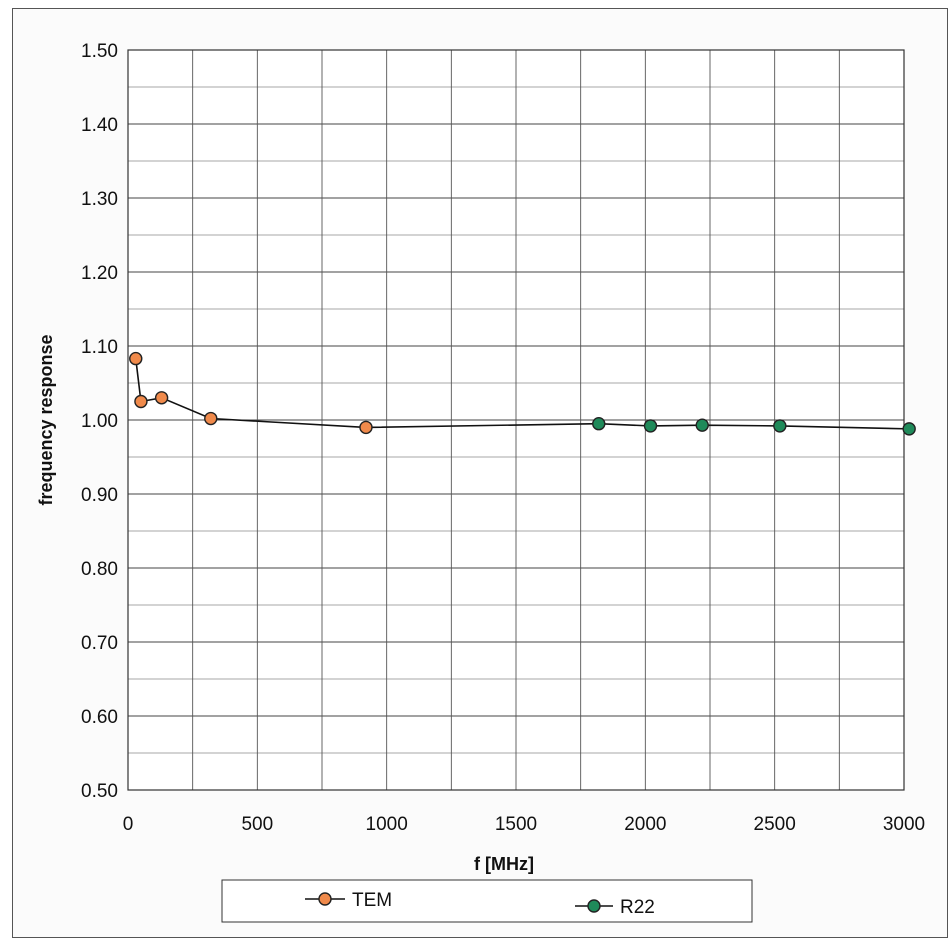 The width and height of the screenshot is (952, 946). What do you see at coordinates (99, 569) in the screenshot?
I see `y-tick-label: 0.80` at bounding box center [99, 569].